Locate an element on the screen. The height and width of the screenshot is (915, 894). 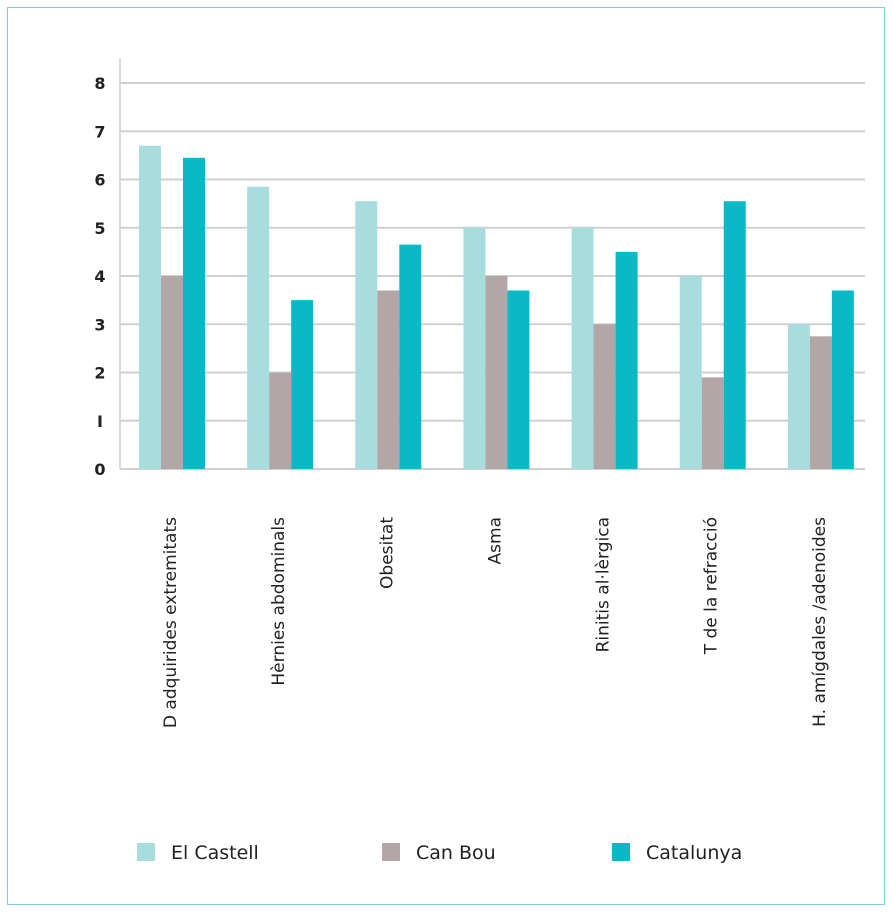
y-tick-label: 4 is located at coordinates (99, 276).